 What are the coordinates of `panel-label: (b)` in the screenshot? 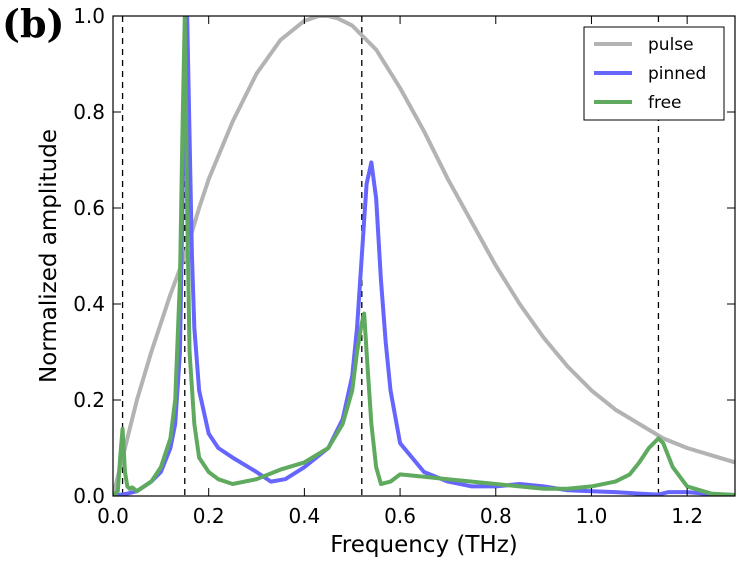 It's located at (33, 23).